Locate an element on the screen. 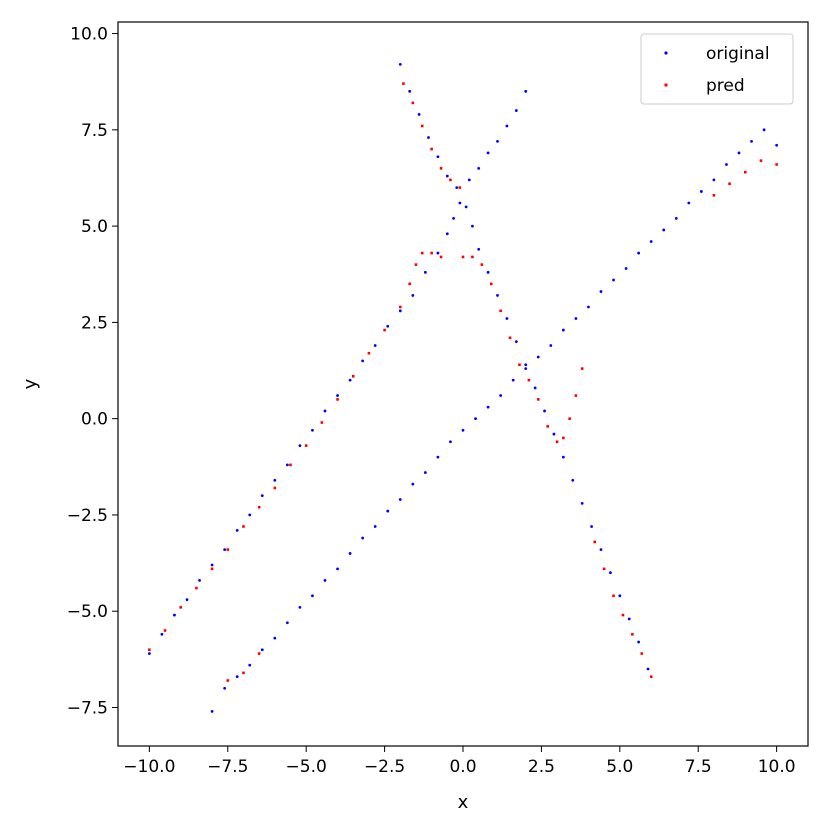  y-tick-label: 0.0 is located at coordinates (94, 420).